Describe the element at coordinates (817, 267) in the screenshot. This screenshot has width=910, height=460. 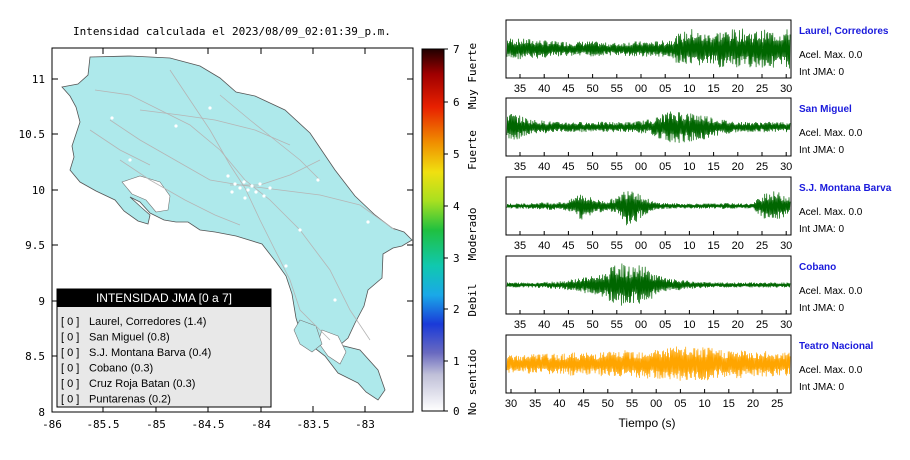
I see `station-name: Cobano` at that location.